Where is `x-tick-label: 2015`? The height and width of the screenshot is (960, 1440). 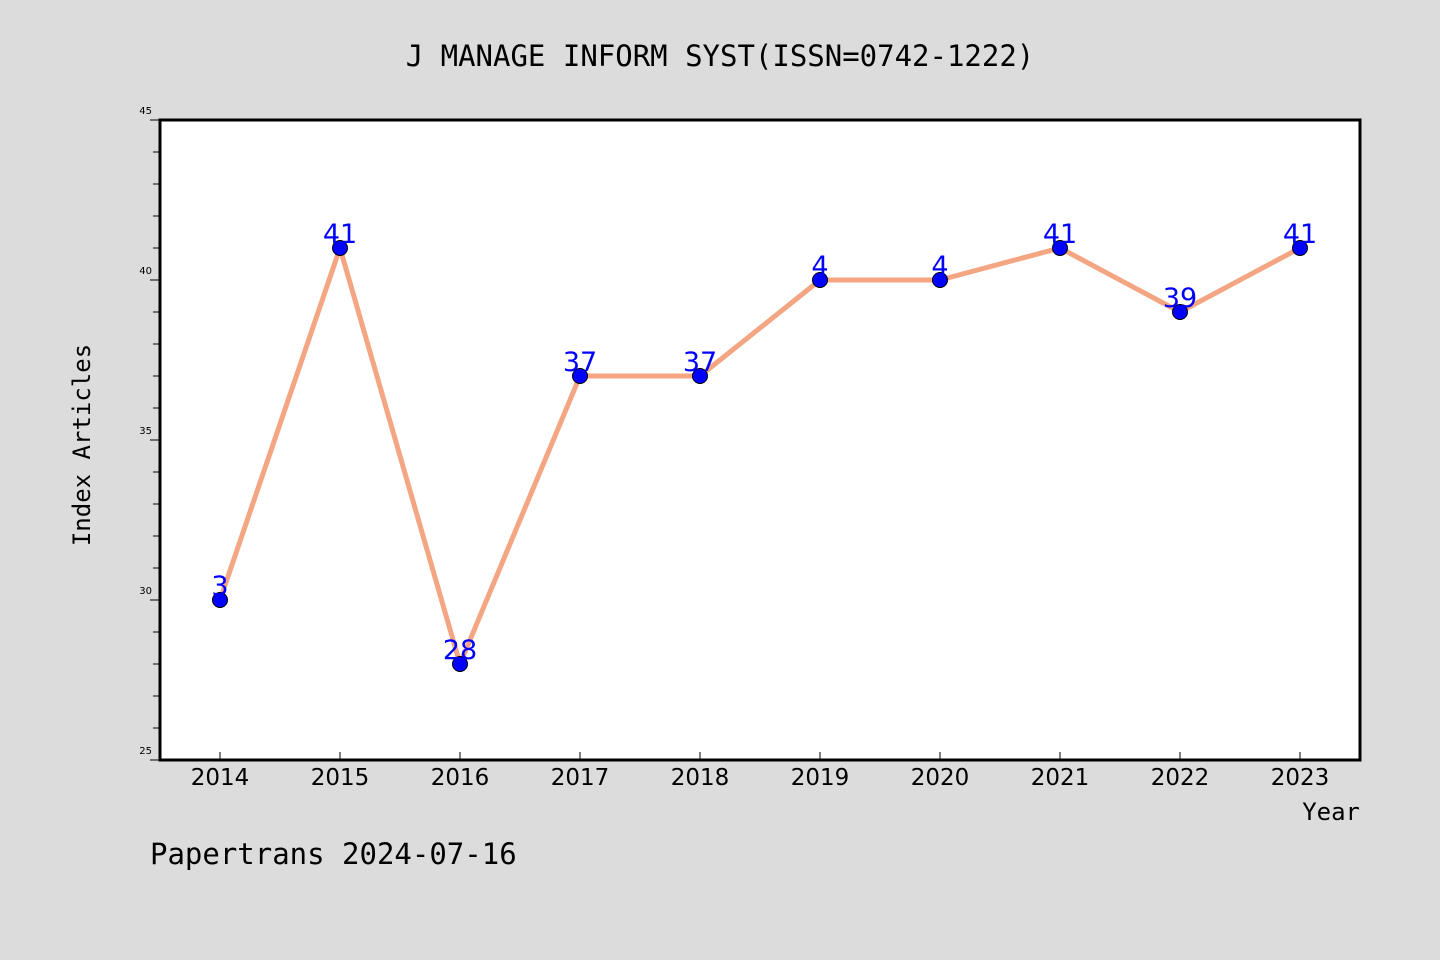
x-tick-label: 2015 is located at coordinates (340, 778).